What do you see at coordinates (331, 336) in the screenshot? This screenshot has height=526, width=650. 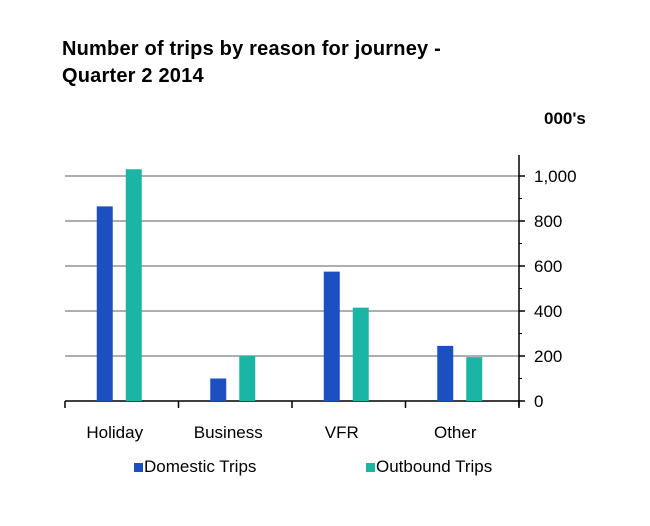 I see `bar-domestic-trips-vfr` at bounding box center [331, 336].